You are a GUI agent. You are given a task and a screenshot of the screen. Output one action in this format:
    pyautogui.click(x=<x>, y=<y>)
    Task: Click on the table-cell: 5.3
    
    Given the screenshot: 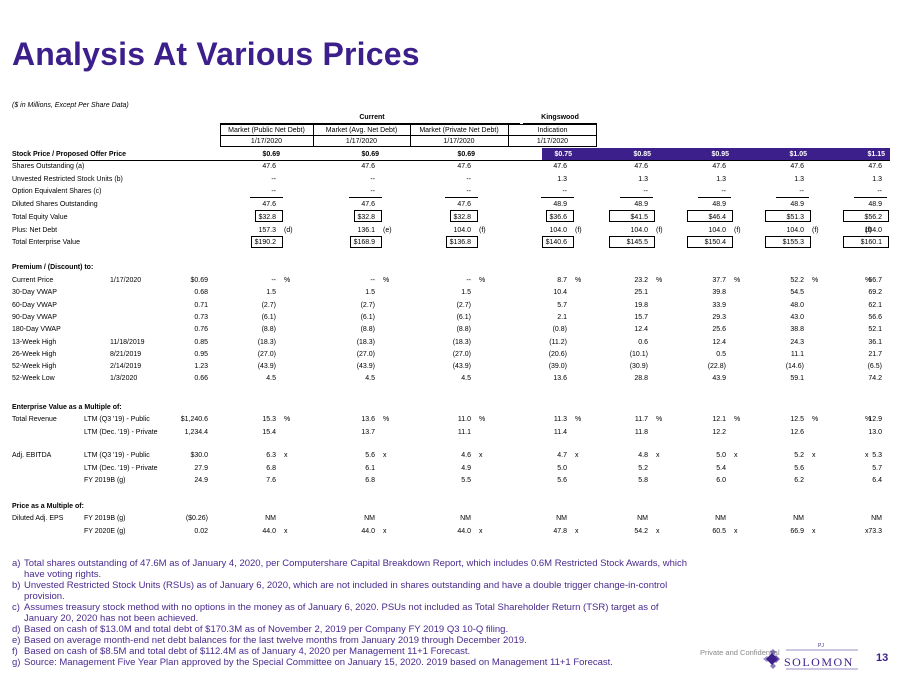 What is the action you would take?
    pyautogui.click(x=877, y=455)
    